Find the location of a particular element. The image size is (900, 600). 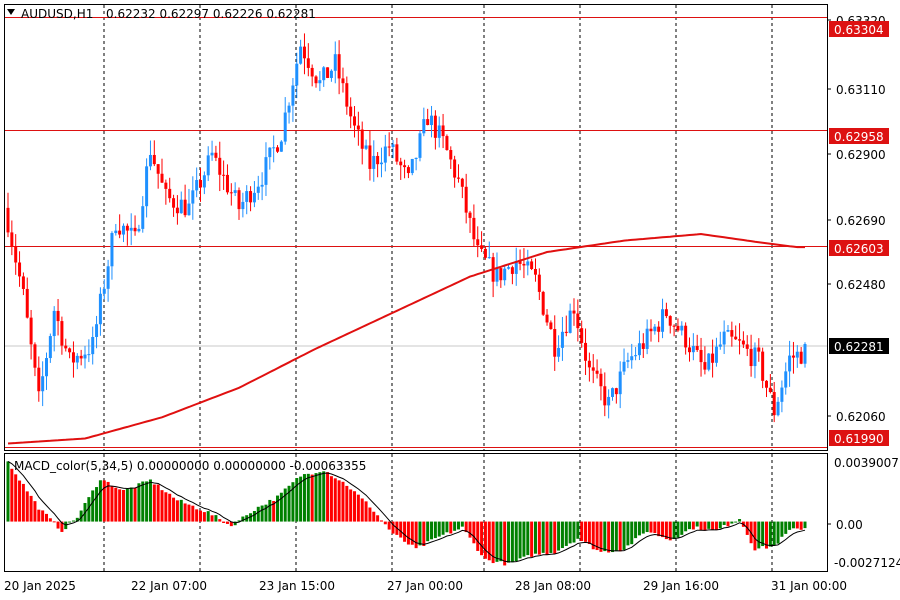

level-tag: 0.62958 is located at coordinates (859, 136).